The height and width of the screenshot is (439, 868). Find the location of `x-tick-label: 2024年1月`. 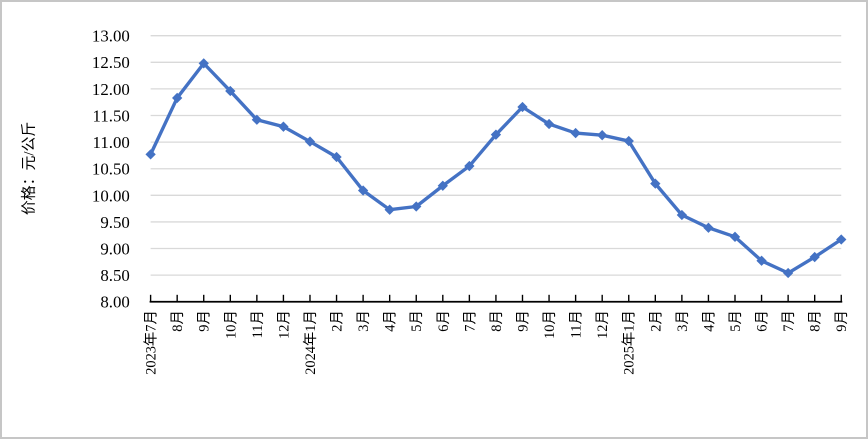

x-tick-label: 2024年1月 is located at coordinates (310, 342).